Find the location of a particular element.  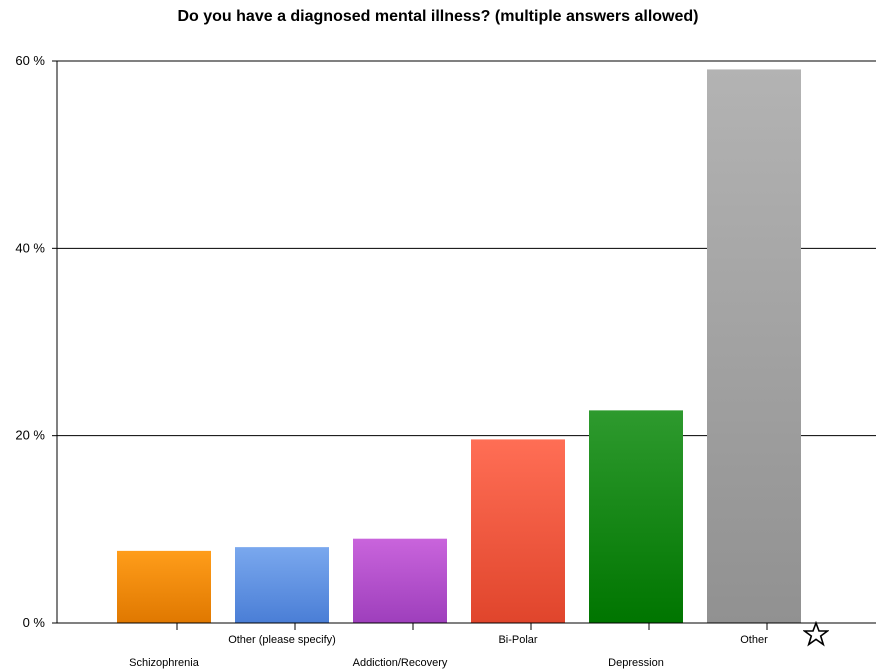

x-tick-label: Other (please specify) is located at coordinates (282, 640).